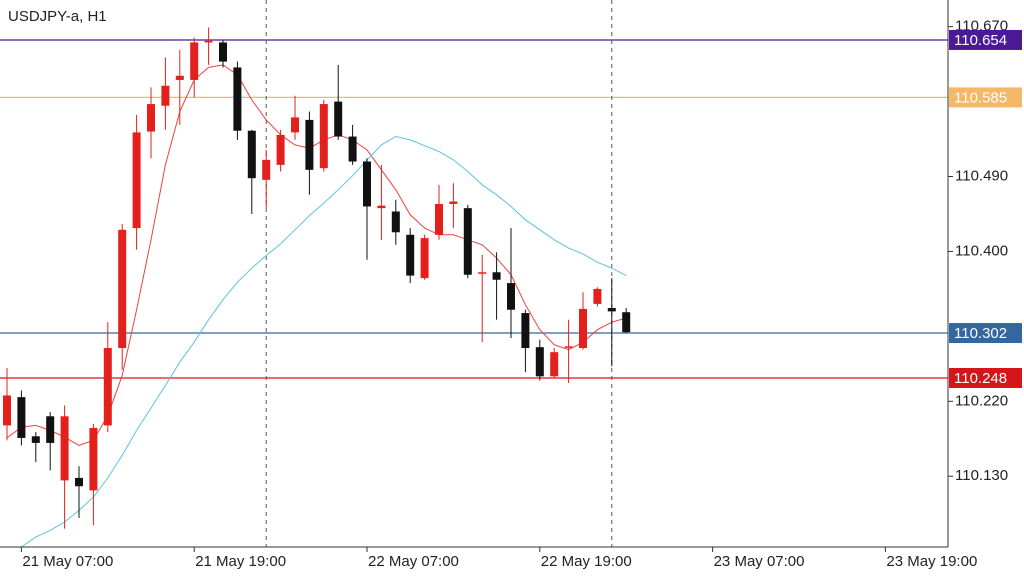 The width and height of the screenshot is (1024, 577). What do you see at coordinates (931, 561) in the screenshot?
I see `x-tick-label: 23 May 19:00` at bounding box center [931, 561].